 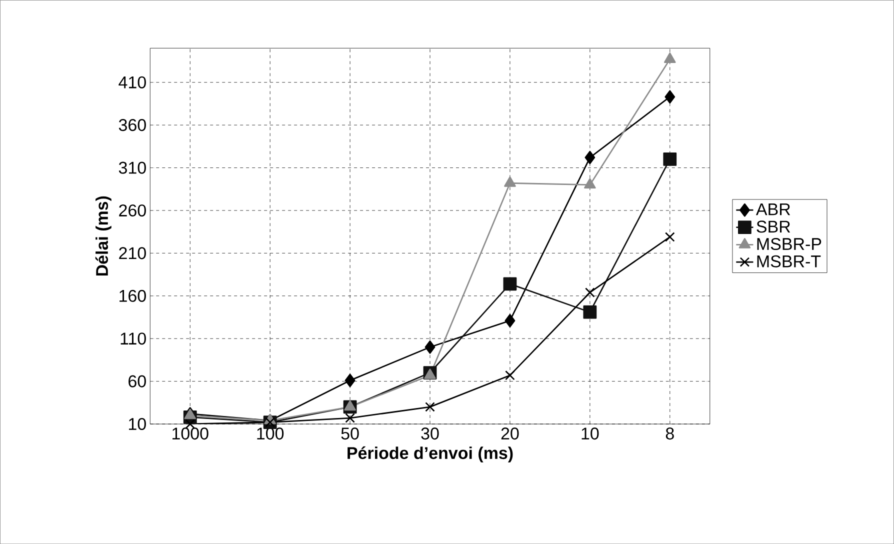 What do you see at coordinates (132, 124) in the screenshot?
I see `y-tick-label: 360` at bounding box center [132, 124].